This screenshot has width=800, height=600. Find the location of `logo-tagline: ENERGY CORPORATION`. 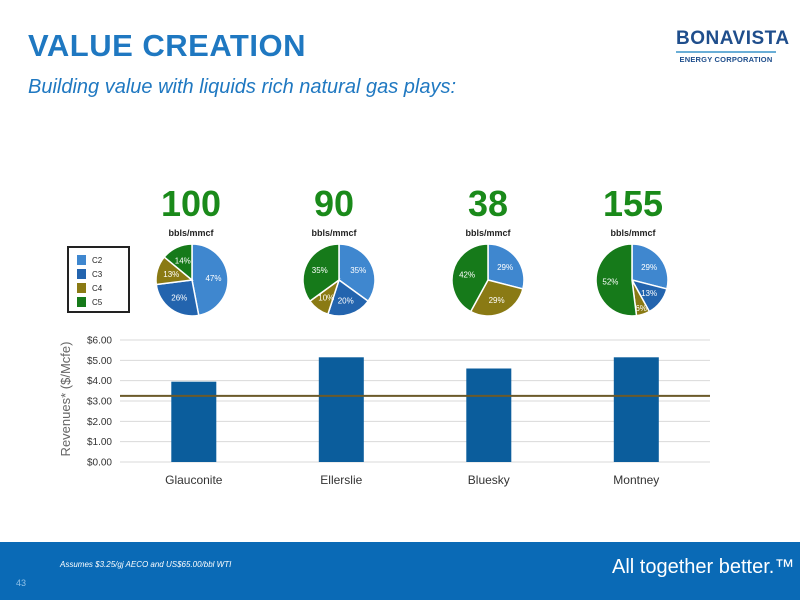

logo-tagline: ENERGY CORPORATION is located at coordinates (726, 59).